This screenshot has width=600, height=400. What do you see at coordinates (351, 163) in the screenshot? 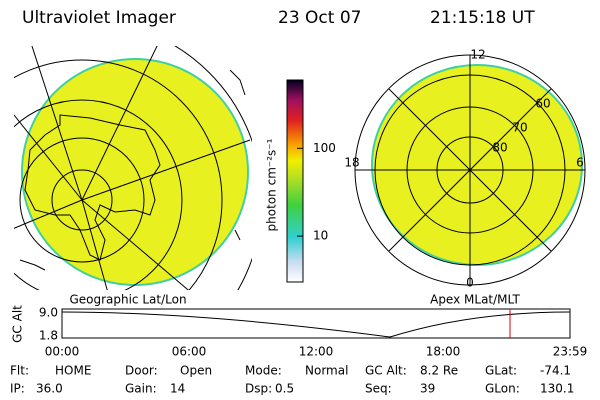
I see `mlt-label: 18` at bounding box center [351, 163].